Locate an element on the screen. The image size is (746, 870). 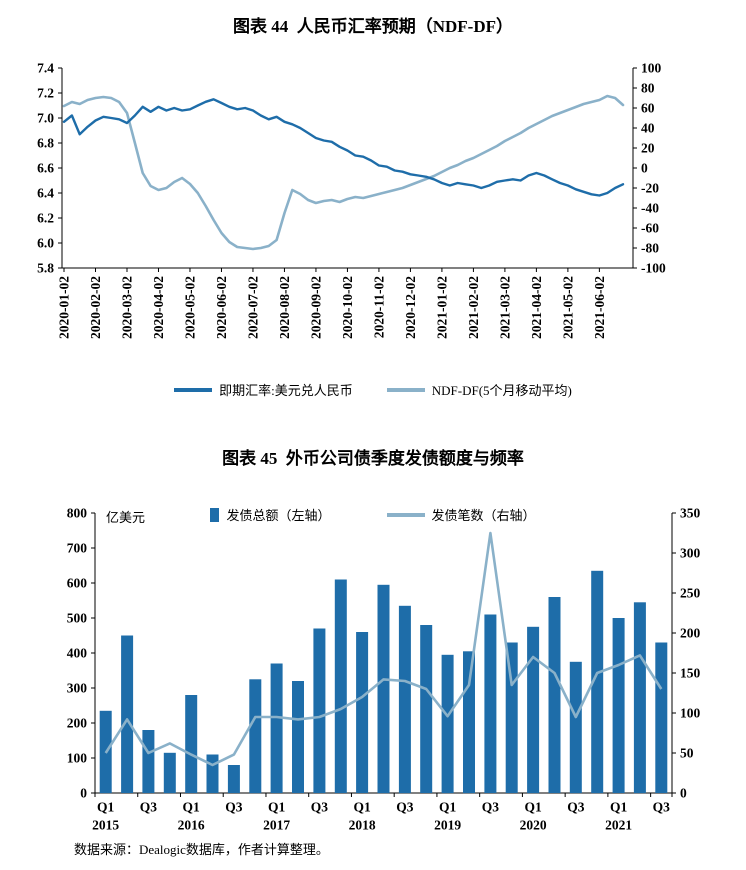
svg-text: 2020-05-02 is located at coordinates (189, 307).